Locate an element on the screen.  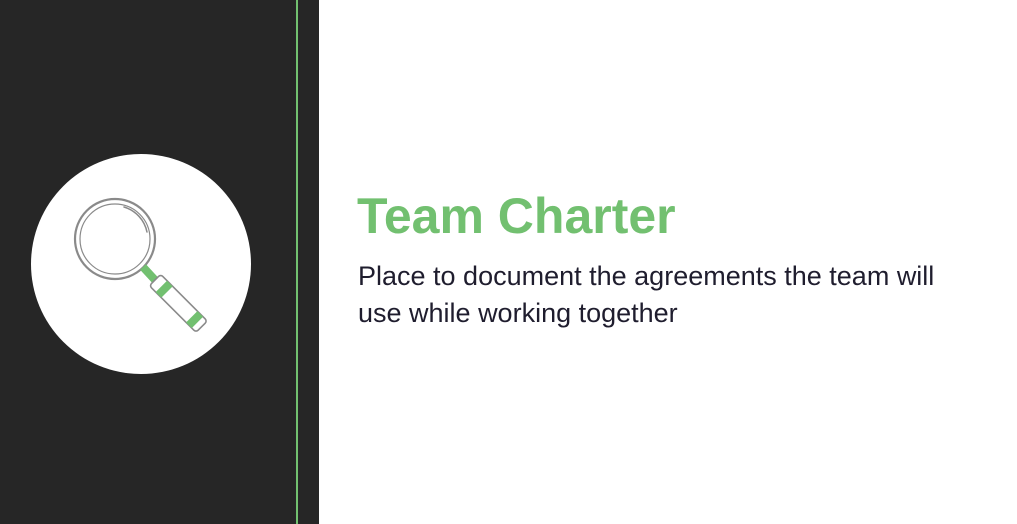
accent-divider is located at coordinates (297, 262).